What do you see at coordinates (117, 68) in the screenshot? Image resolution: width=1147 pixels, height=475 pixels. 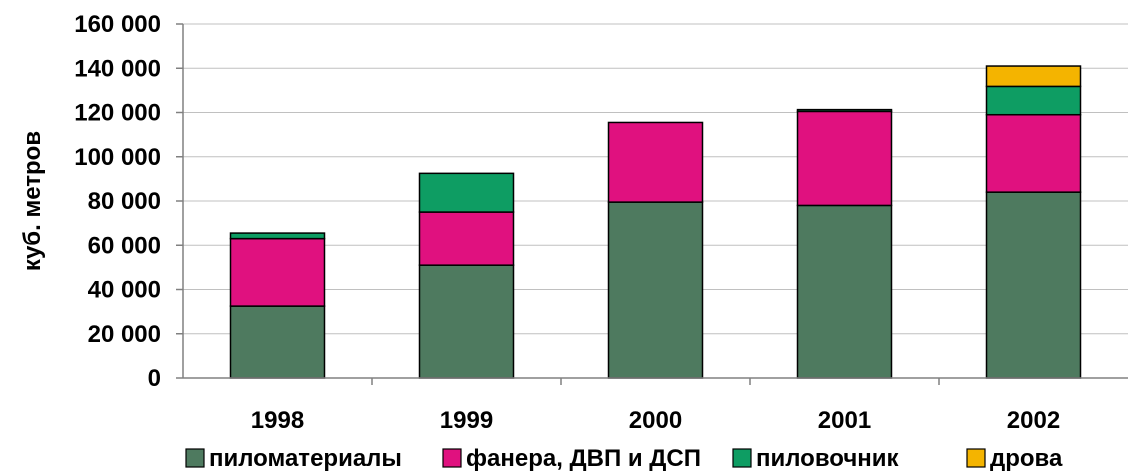 I see `y-tick-label: 140 000` at bounding box center [117, 68].